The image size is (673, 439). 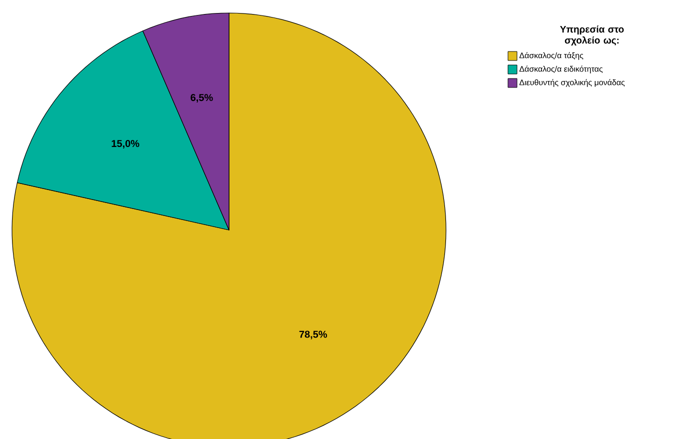 What do you see at coordinates (313, 335) in the screenshot?
I see `data-label: 78,5%` at bounding box center [313, 335].